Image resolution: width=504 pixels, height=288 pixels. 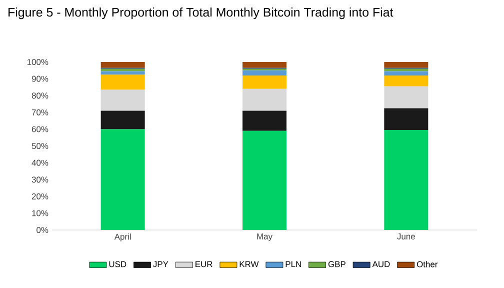 What do you see at coordinates (381, 264) in the screenshot?
I see `legend-label: AUD` at bounding box center [381, 264].